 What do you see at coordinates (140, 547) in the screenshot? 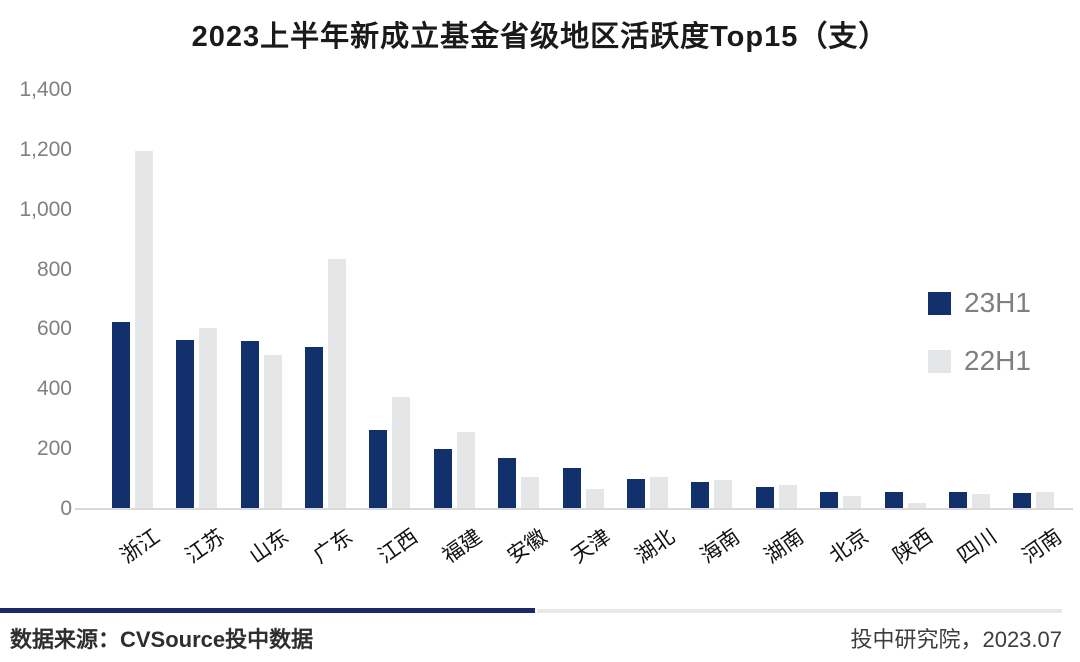
I see `x-axis-label: 浙江` at bounding box center [140, 547].